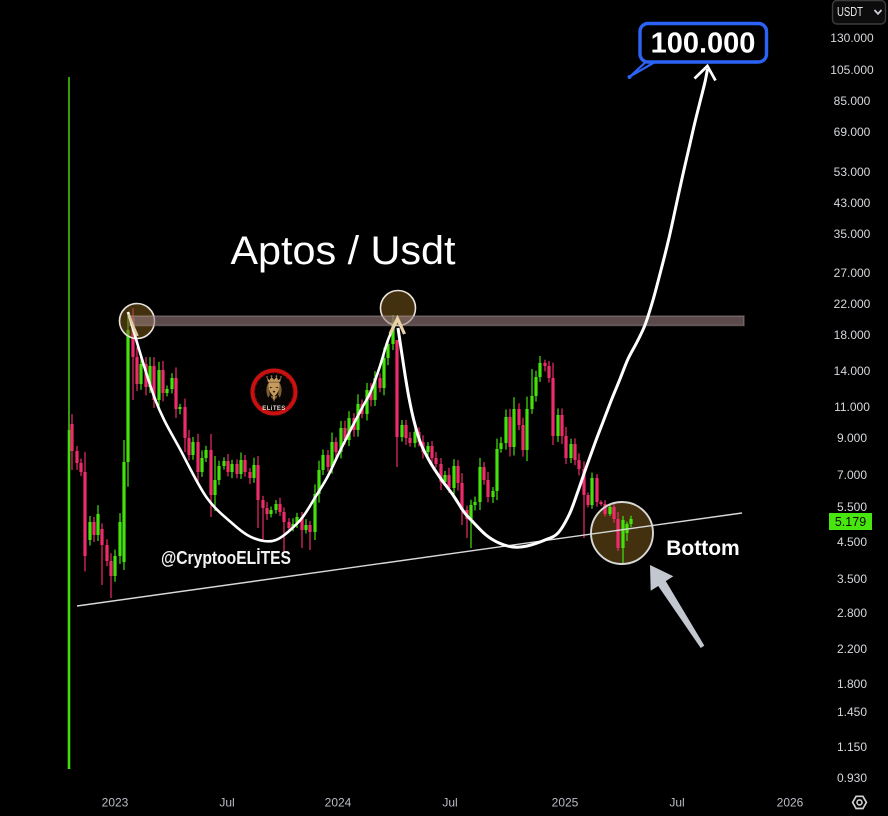  What do you see at coordinates (852, 38) in the screenshot?
I see `svg-text: 130.000` at bounding box center [852, 38].